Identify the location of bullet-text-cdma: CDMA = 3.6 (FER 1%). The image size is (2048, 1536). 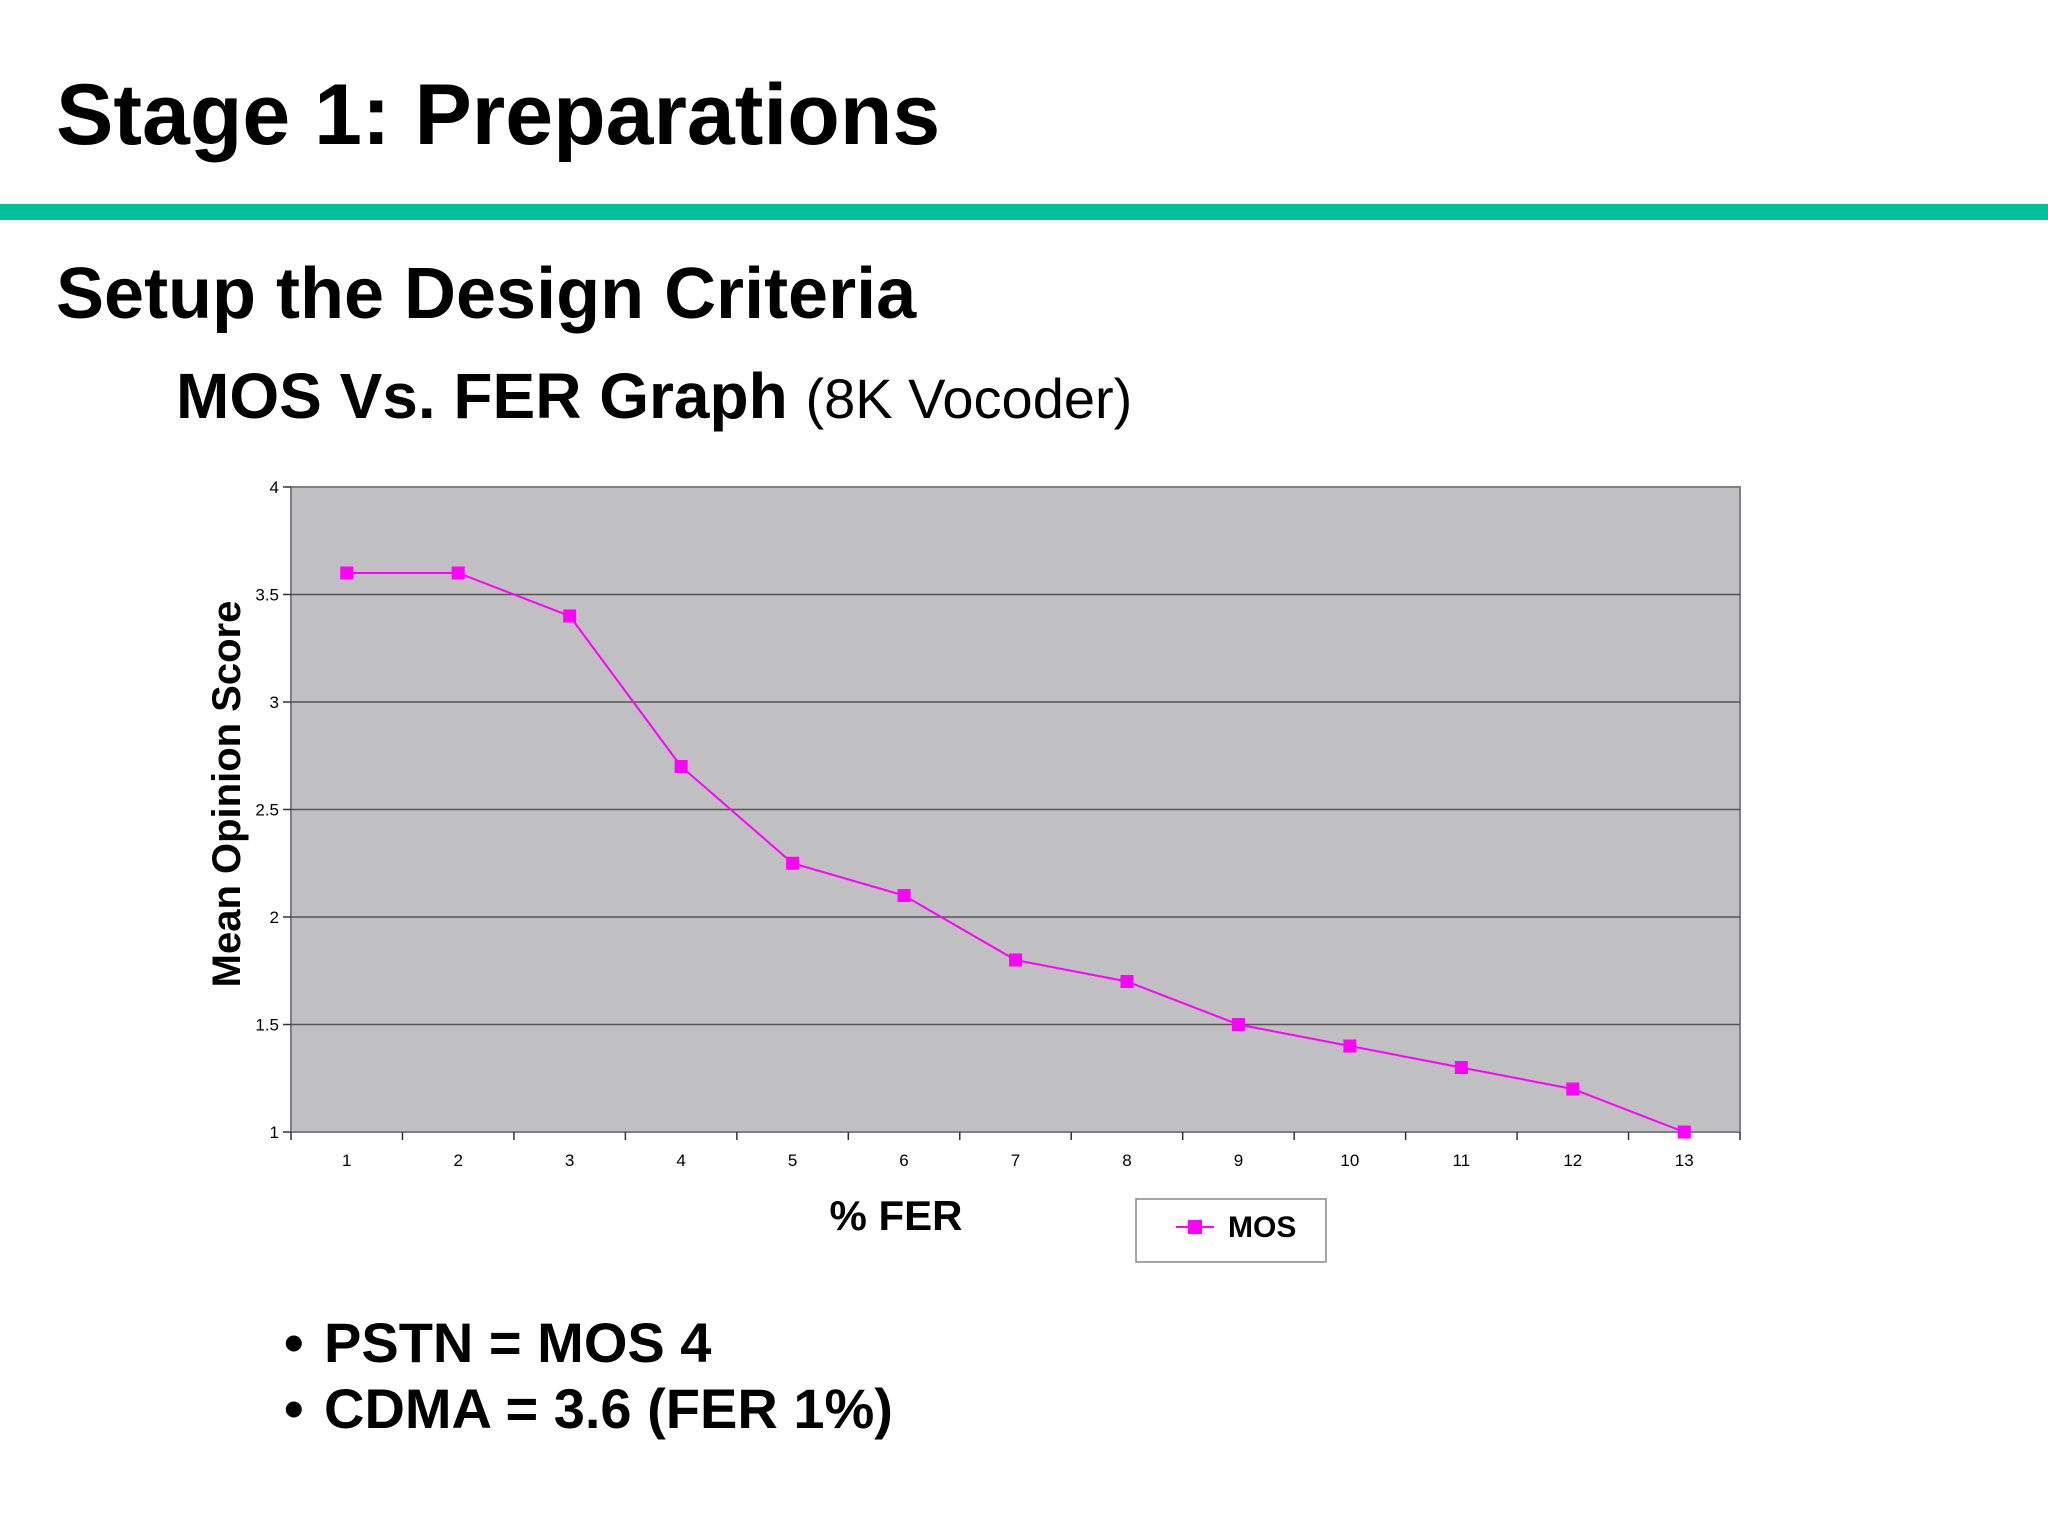
(608, 1408).